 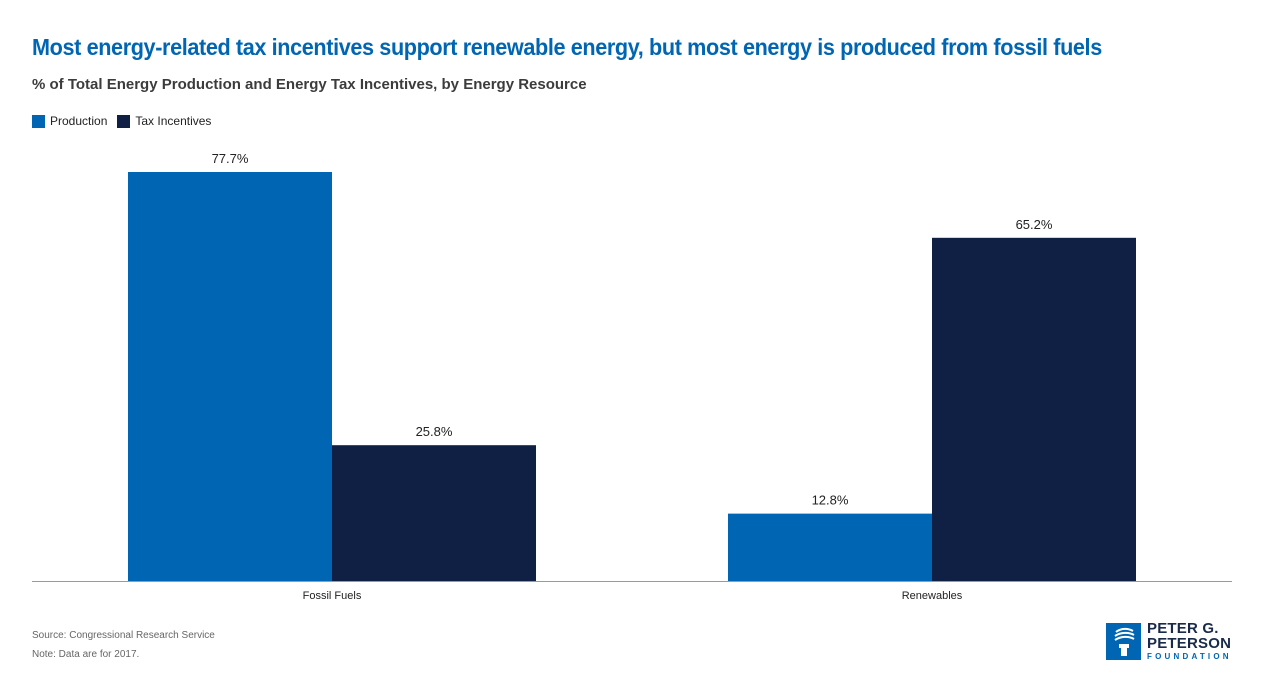 I want to click on legend-label-production: Production, so click(x=79, y=121).